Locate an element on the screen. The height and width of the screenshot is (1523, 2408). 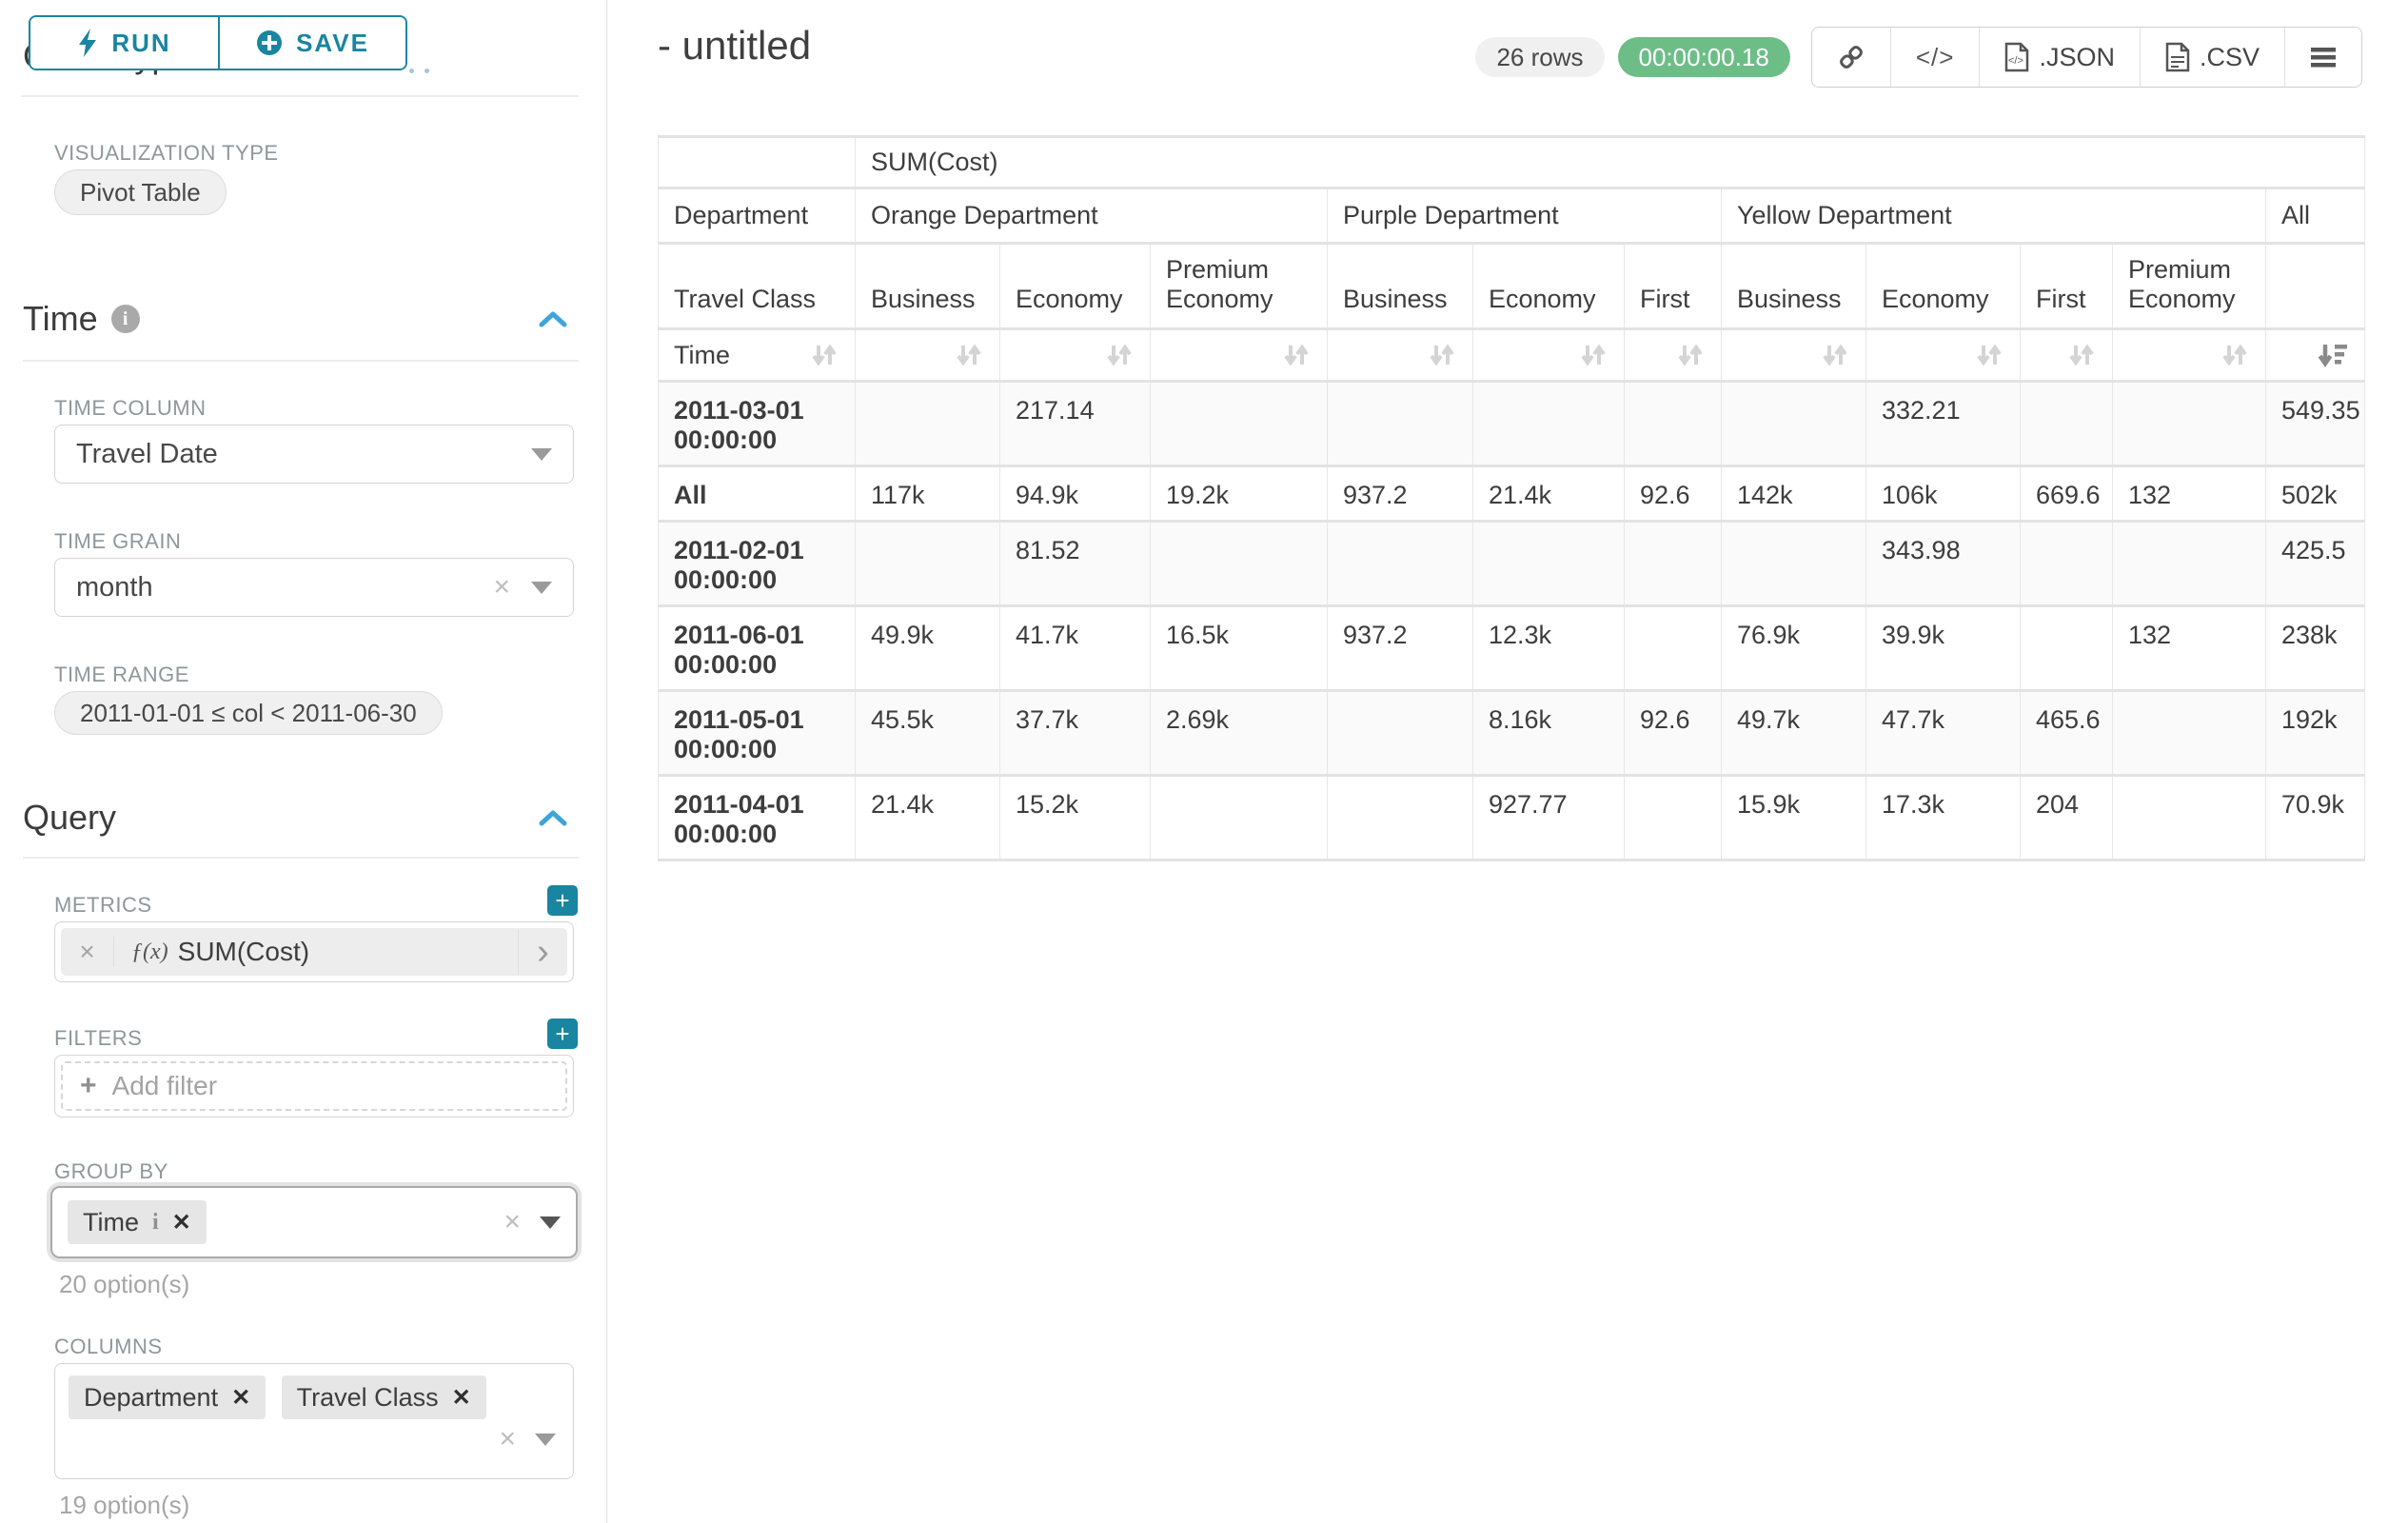
value-cell: 12.3k is located at coordinates (1548, 647).